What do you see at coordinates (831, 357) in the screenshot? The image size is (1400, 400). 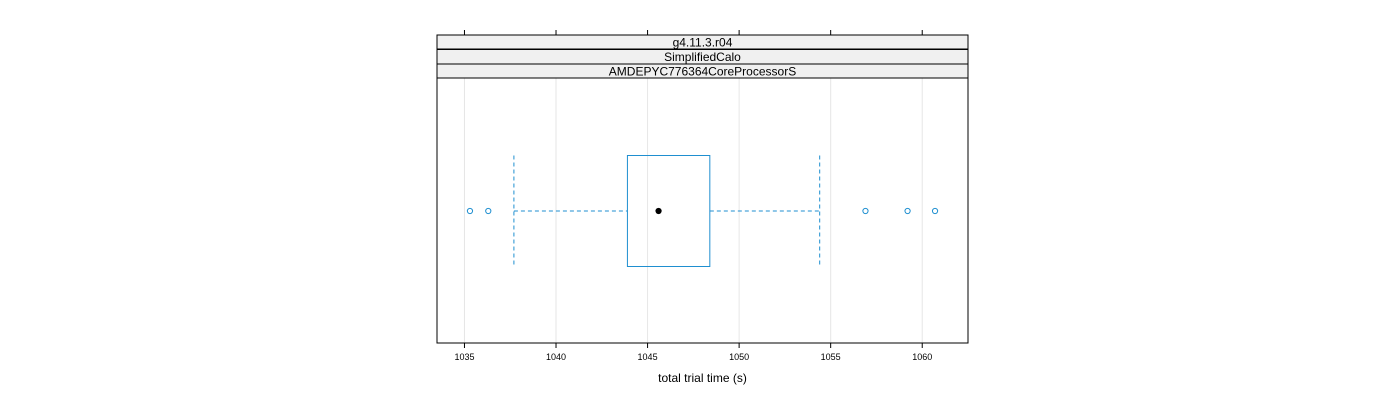 I see `x-tick-label: 1055` at bounding box center [831, 357].